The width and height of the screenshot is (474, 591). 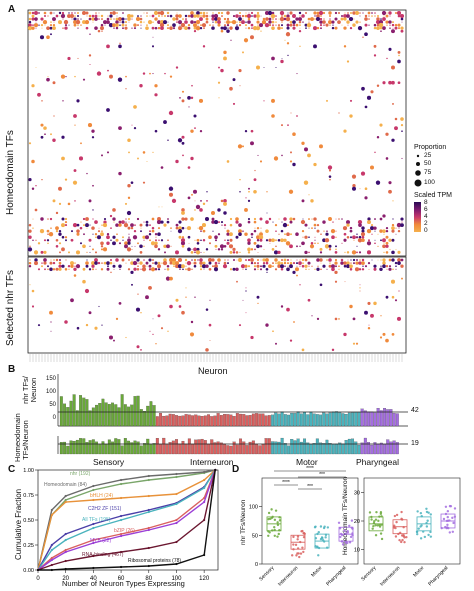 I want to click on category-label-sensory: Sensory, so click(x=109, y=462).